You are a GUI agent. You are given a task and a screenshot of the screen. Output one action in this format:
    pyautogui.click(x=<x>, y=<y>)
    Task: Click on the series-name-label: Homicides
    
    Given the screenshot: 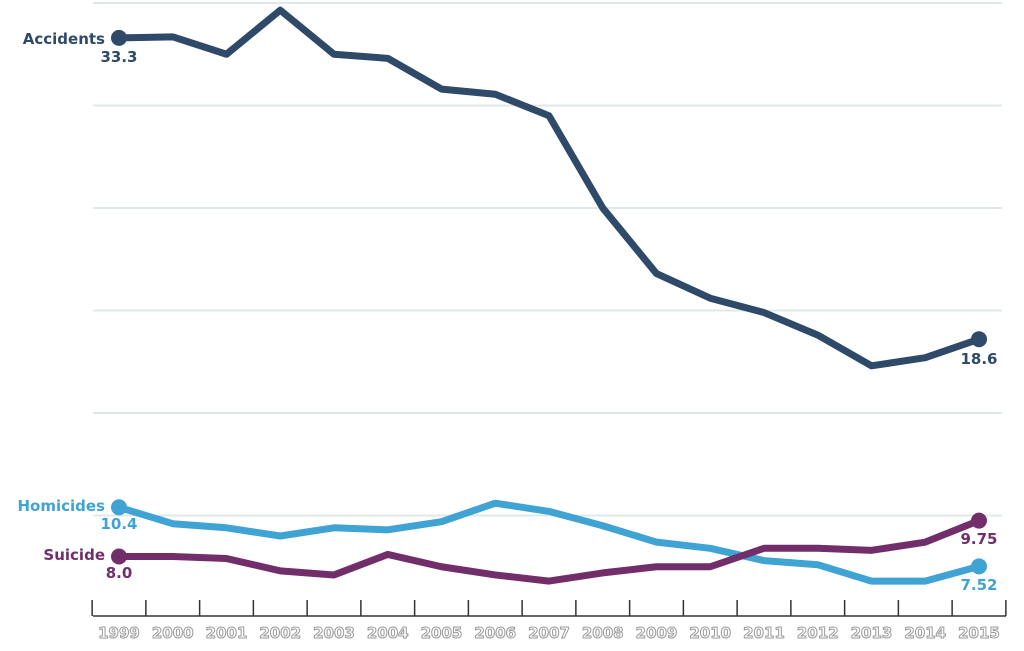 What is the action you would take?
    pyautogui.click(x=61, y=506)
    